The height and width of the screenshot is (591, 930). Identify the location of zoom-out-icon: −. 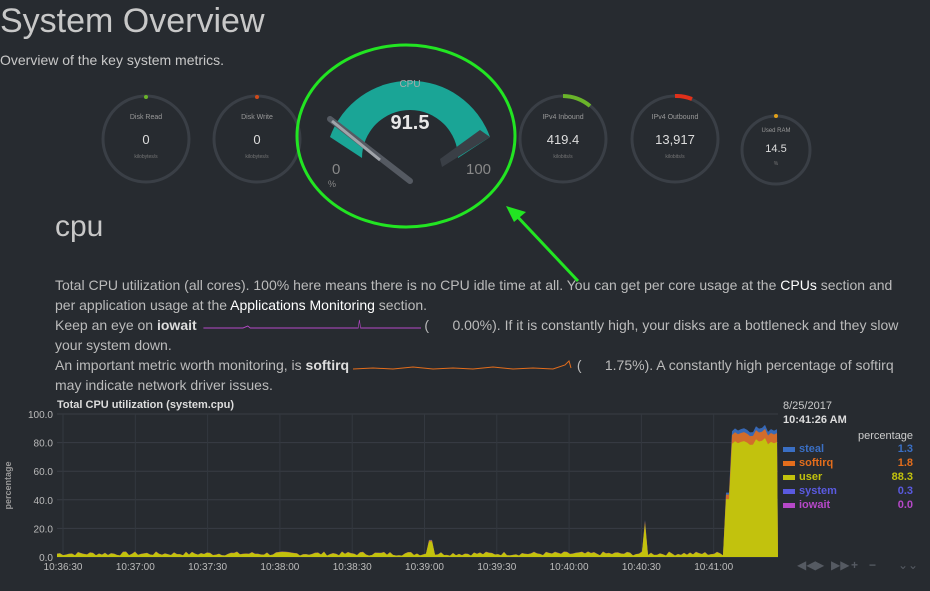
(873, 565).